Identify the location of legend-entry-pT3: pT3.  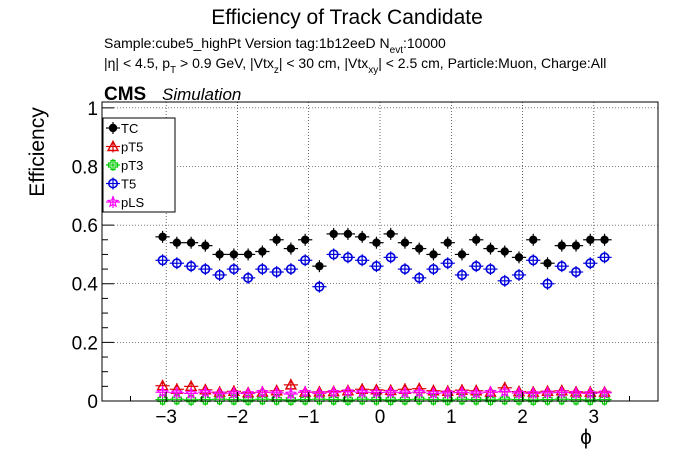
(124, 165).